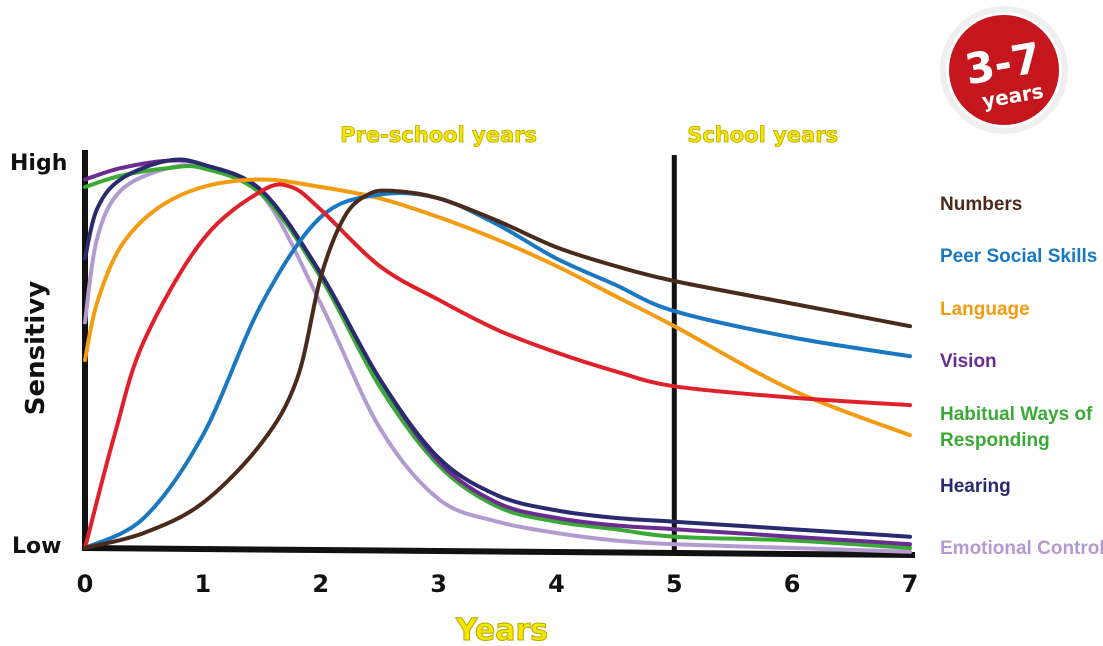 The image size is (1103, 646). I want to click on x-tick-label: 2, so click(320, 584).